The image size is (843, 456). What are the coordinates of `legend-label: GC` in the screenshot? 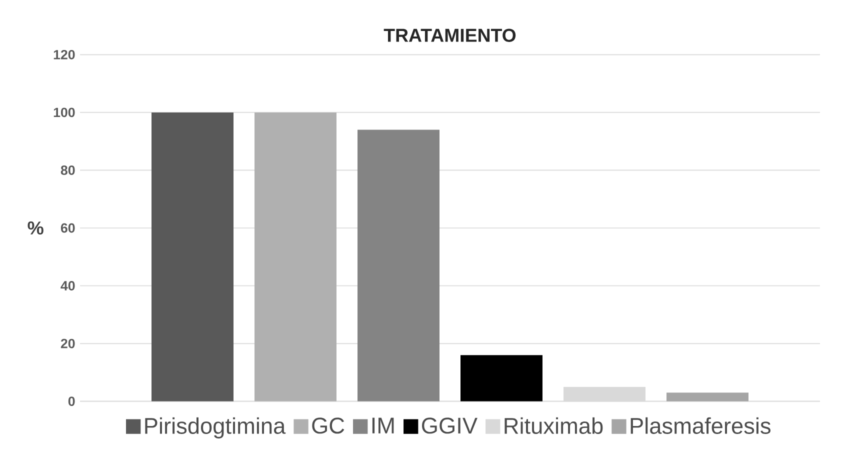 It's located at (328, 426).